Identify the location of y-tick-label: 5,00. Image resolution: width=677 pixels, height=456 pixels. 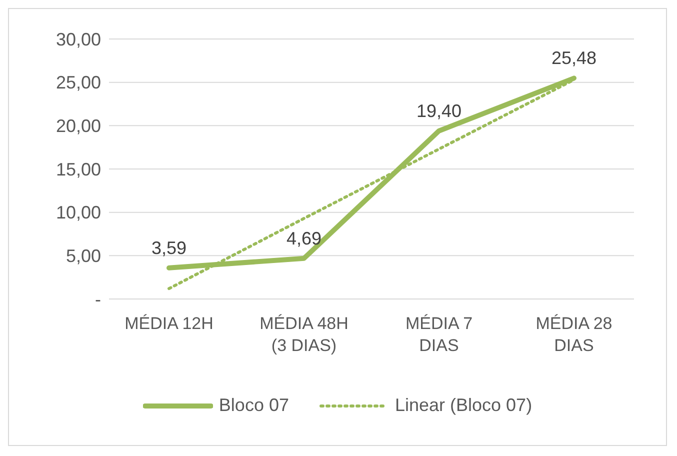
(83, 256).